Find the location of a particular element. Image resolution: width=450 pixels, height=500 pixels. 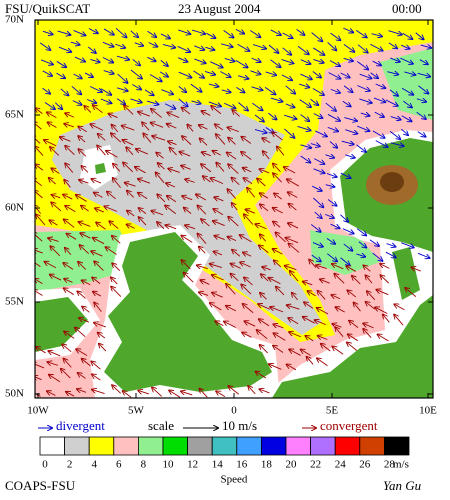

colorbar-label: 6 is located at coordinates (119, 465).